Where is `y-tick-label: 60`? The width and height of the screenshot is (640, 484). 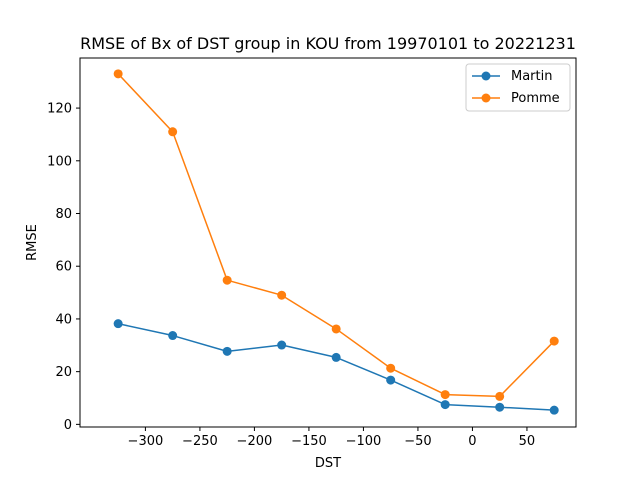
y-tick-label: 60 is located at coordinates (63, 267).